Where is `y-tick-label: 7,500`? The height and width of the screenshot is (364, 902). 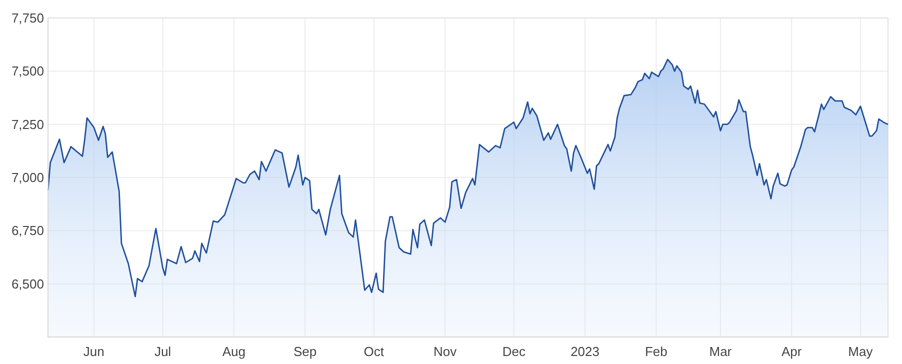
y-tick-label: 7,500 is located at coordinates (27, 71).